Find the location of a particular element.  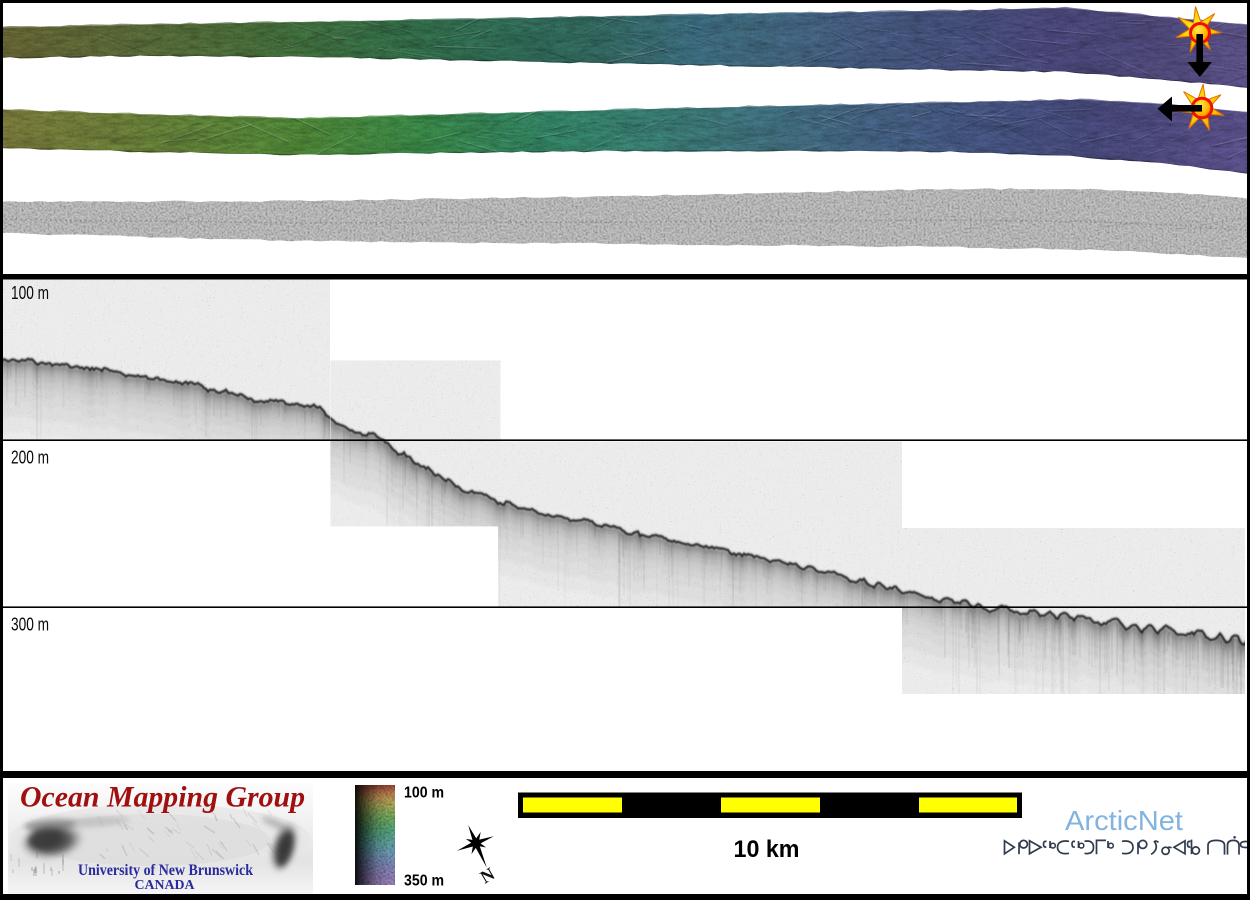

svg-text: 300 m is located at coordinates (30, 625).